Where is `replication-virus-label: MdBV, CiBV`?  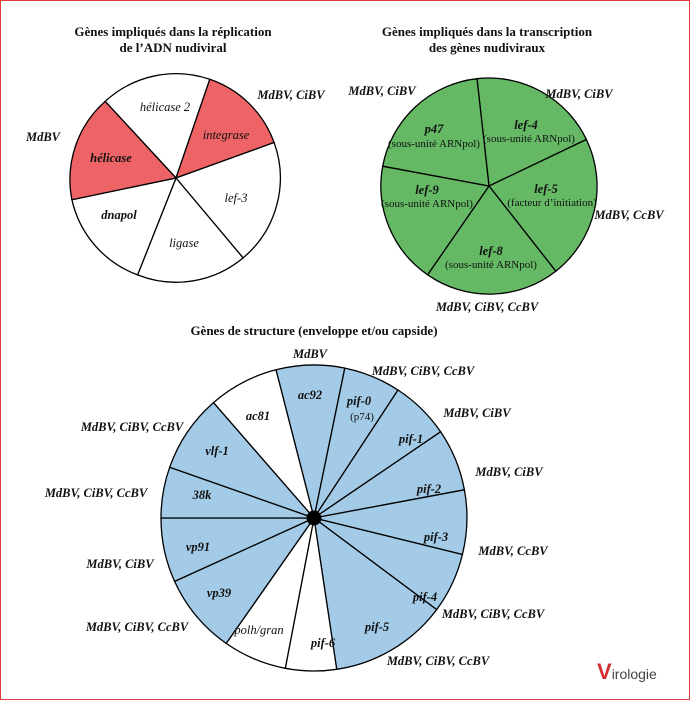 replication-virus-label: MdBV, CiBV is located at coordinates (291, 95).